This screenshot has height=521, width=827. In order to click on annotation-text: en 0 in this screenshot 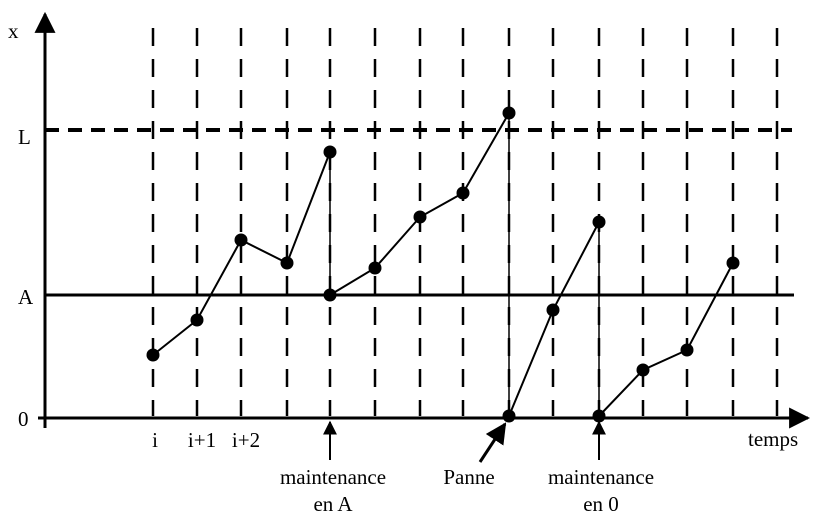, I will do `click(601, 504)`.